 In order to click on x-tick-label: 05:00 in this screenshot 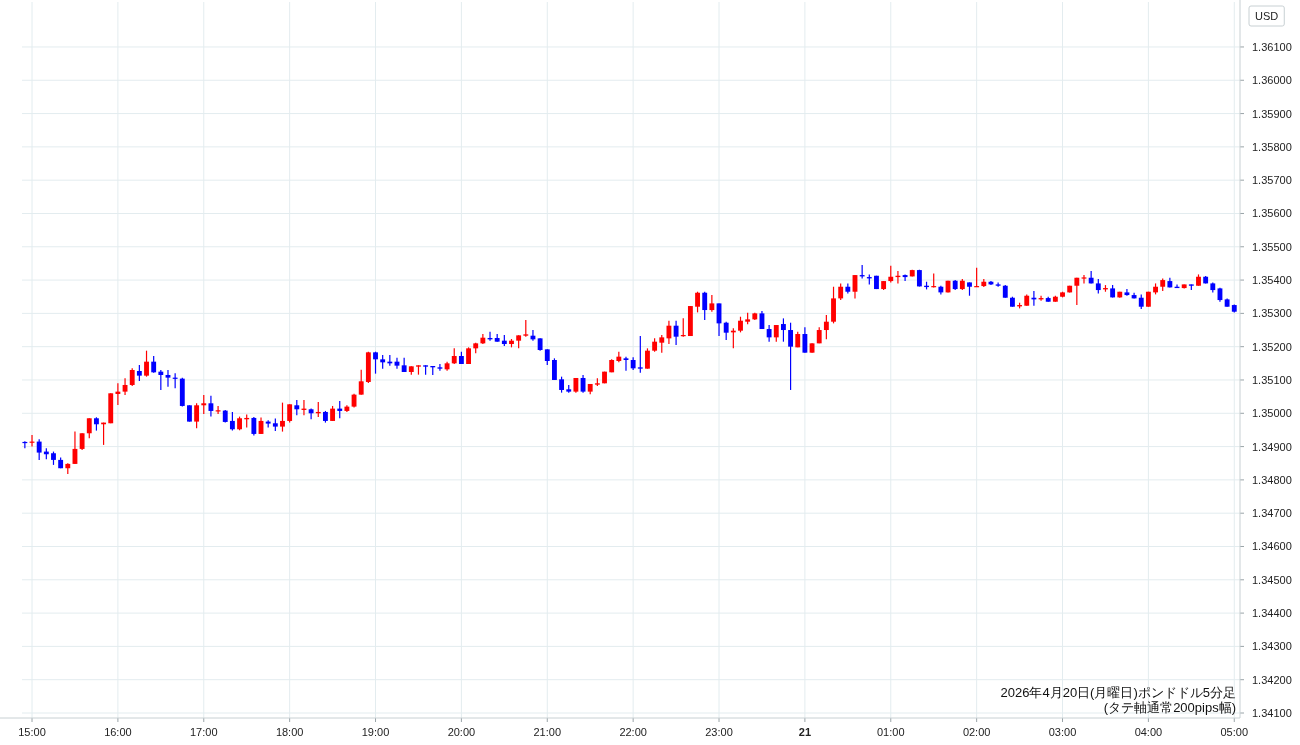, I will do `click(1234, 732)`.